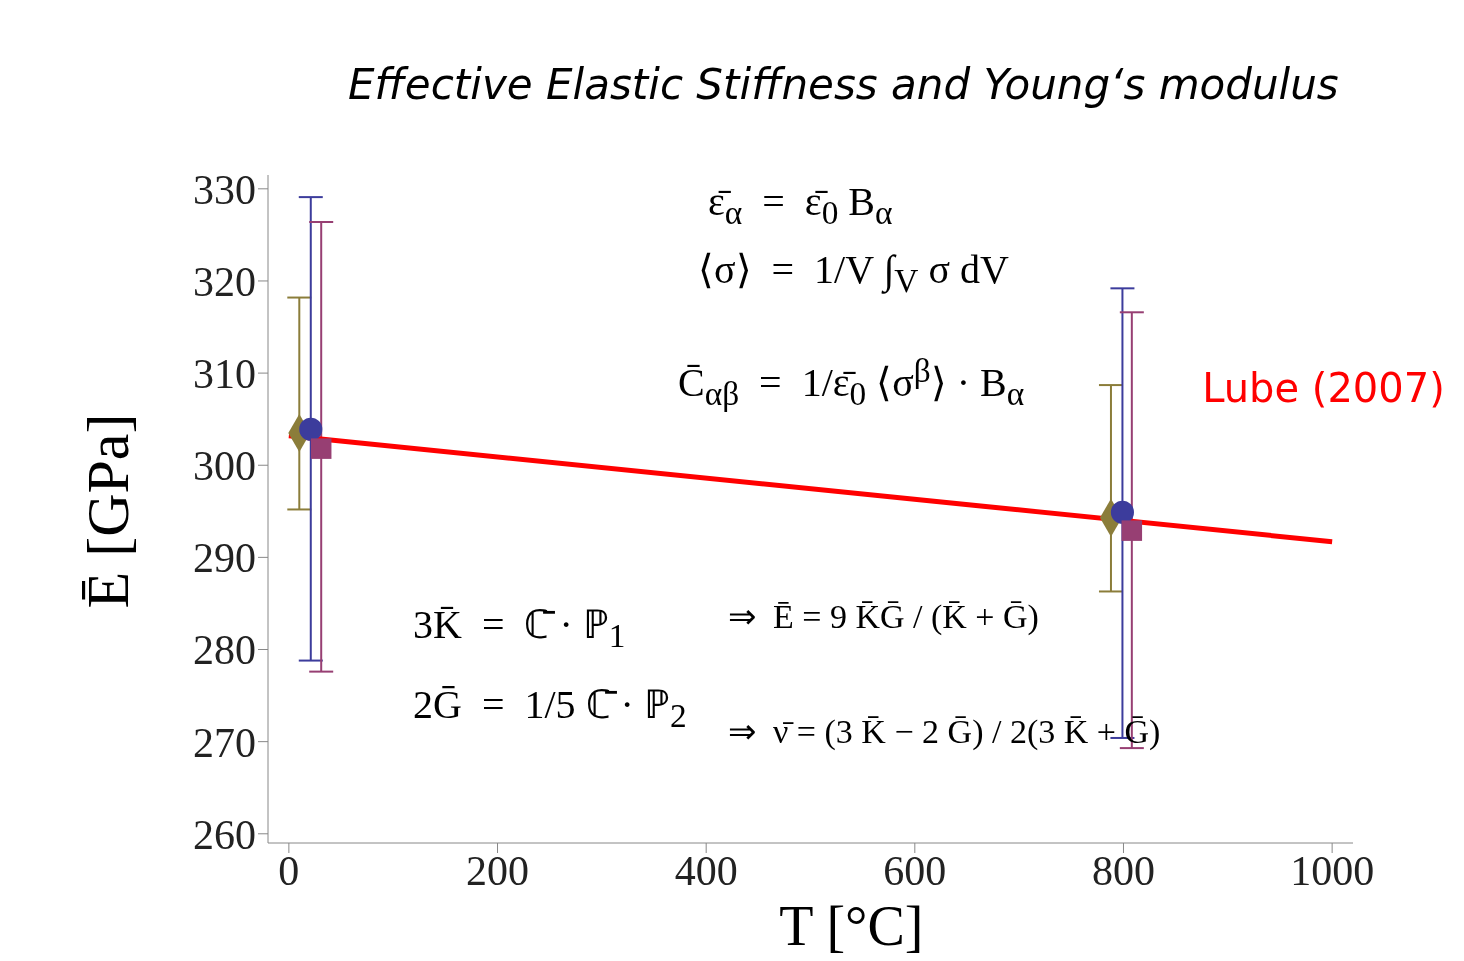  Describe the element at coordinates (851, 926) in the screenshot. I see `x-axis-title: T [°C]` at that location.